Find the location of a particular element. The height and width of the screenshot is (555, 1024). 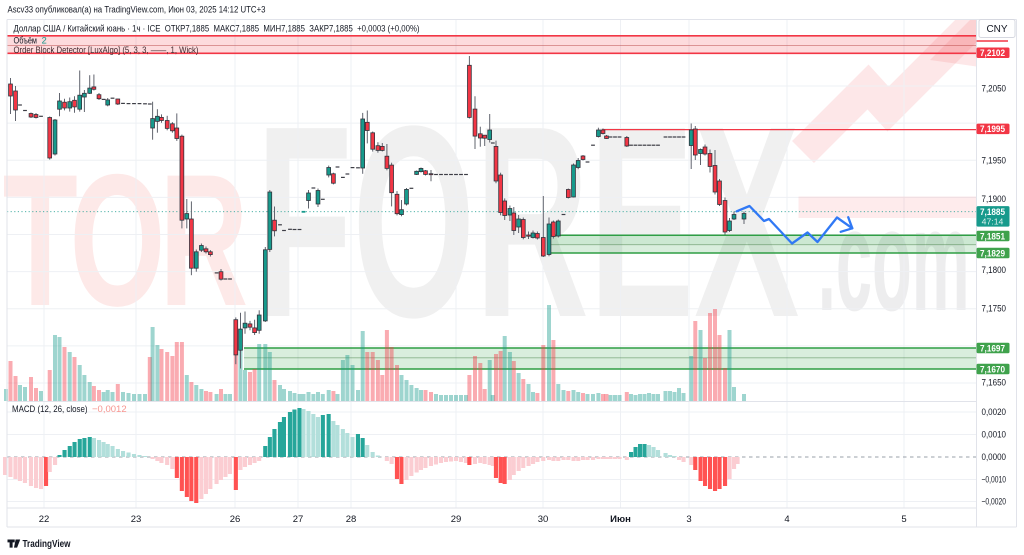

svg-text: 7,1851 is located at coordinates (992, 236).